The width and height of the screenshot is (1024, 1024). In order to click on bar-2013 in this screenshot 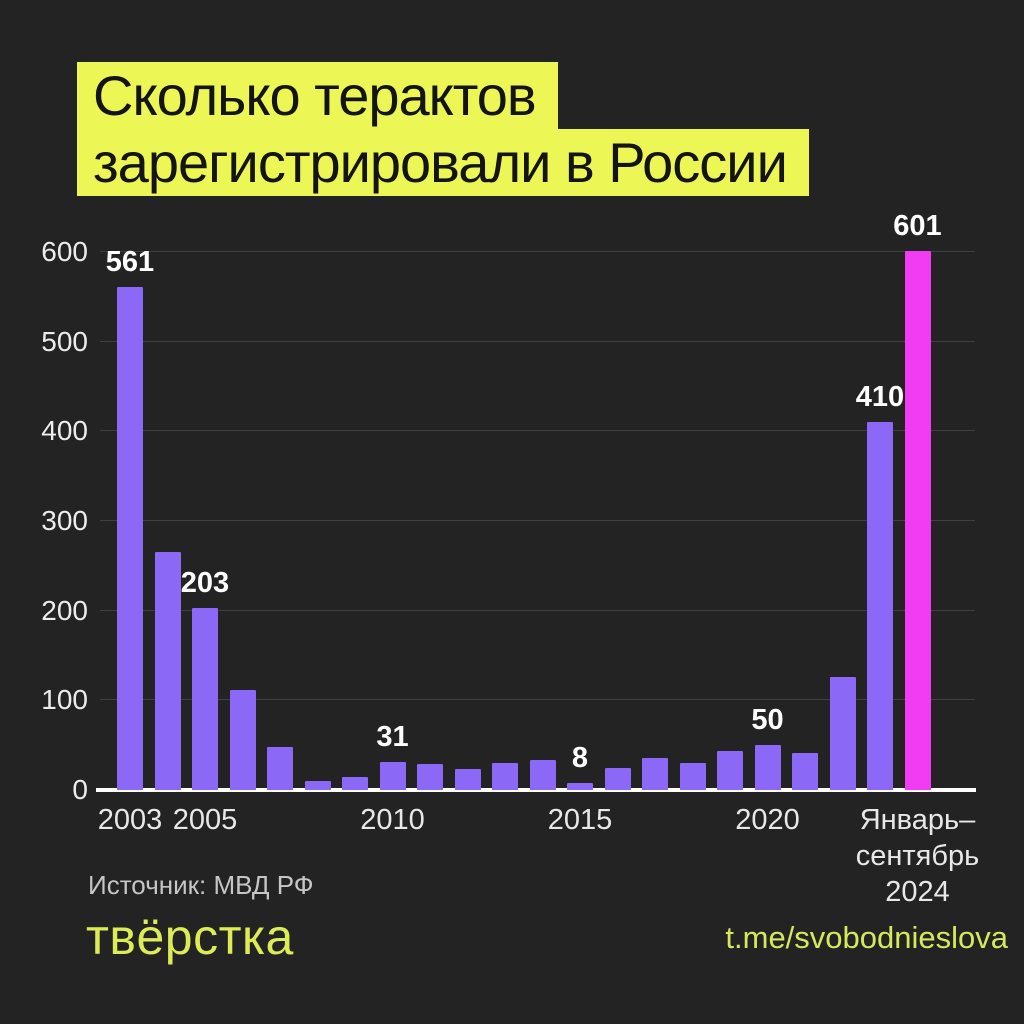, I will do `click(505, 776)`.